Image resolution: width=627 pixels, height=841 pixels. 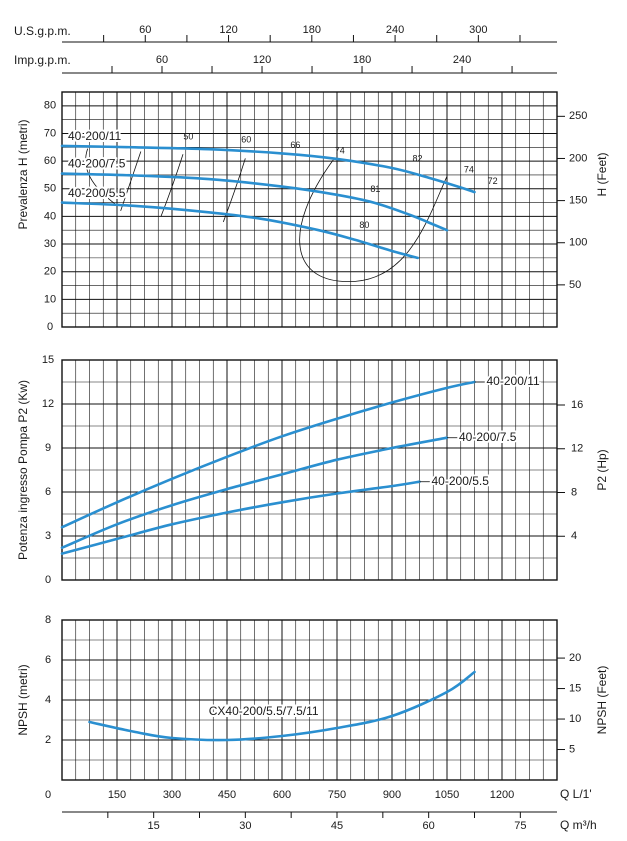 I want to click on lmin-tick-label: 300, so click(x=172, y=795).